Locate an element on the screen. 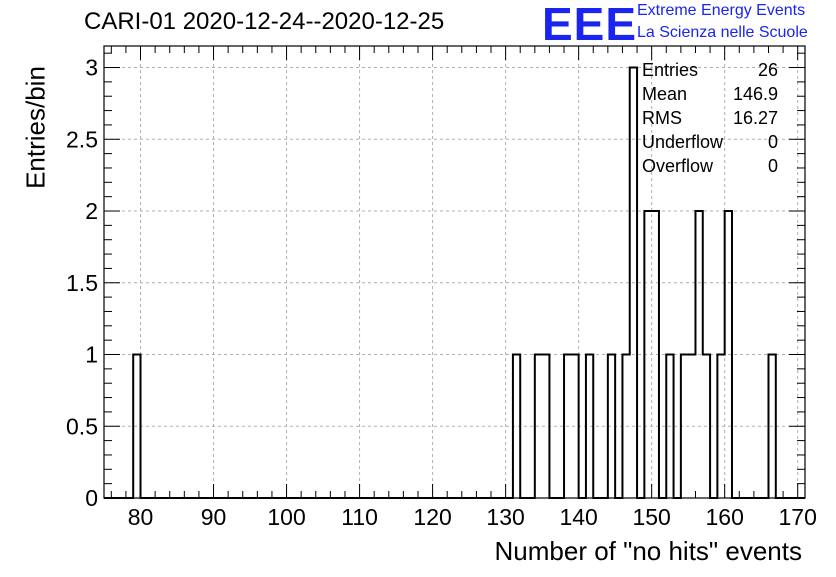 Image resolution: width=836 pixels, height=577 pixels. x-axis-label: Number of "no hits" events is located at coordinates (648, 551).